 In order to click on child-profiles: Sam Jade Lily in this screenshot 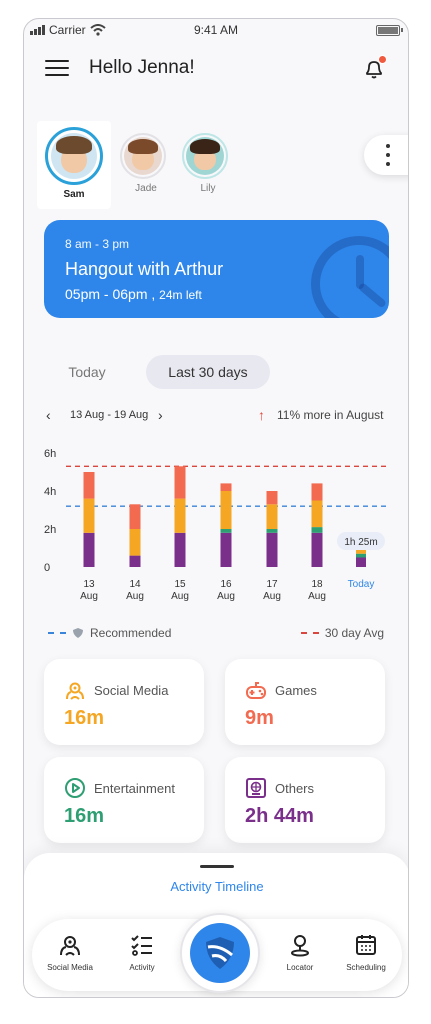, I will do `click(216, 165)`.